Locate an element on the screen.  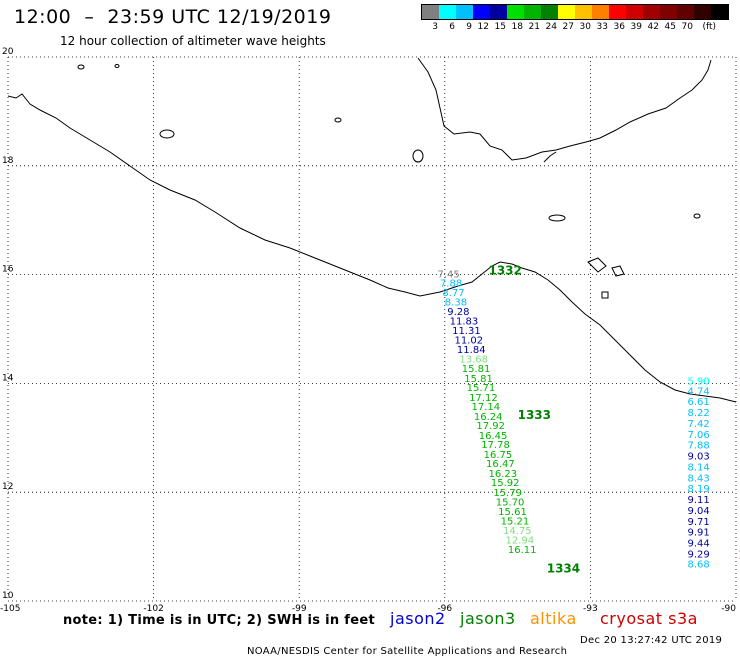
lat-label-14: 14 is located at coordinates (8, 378).